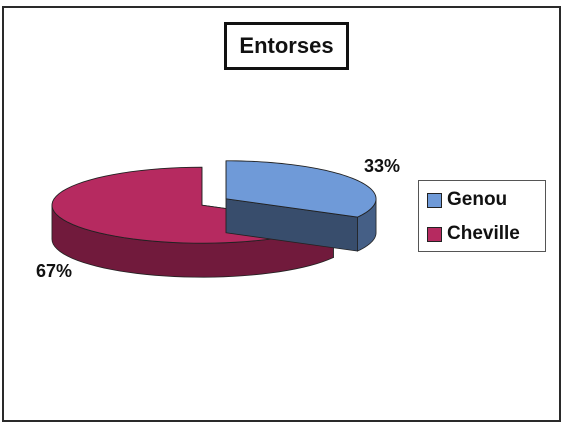  I want to click on legend-label-genou: Genou, so click(477, 200).